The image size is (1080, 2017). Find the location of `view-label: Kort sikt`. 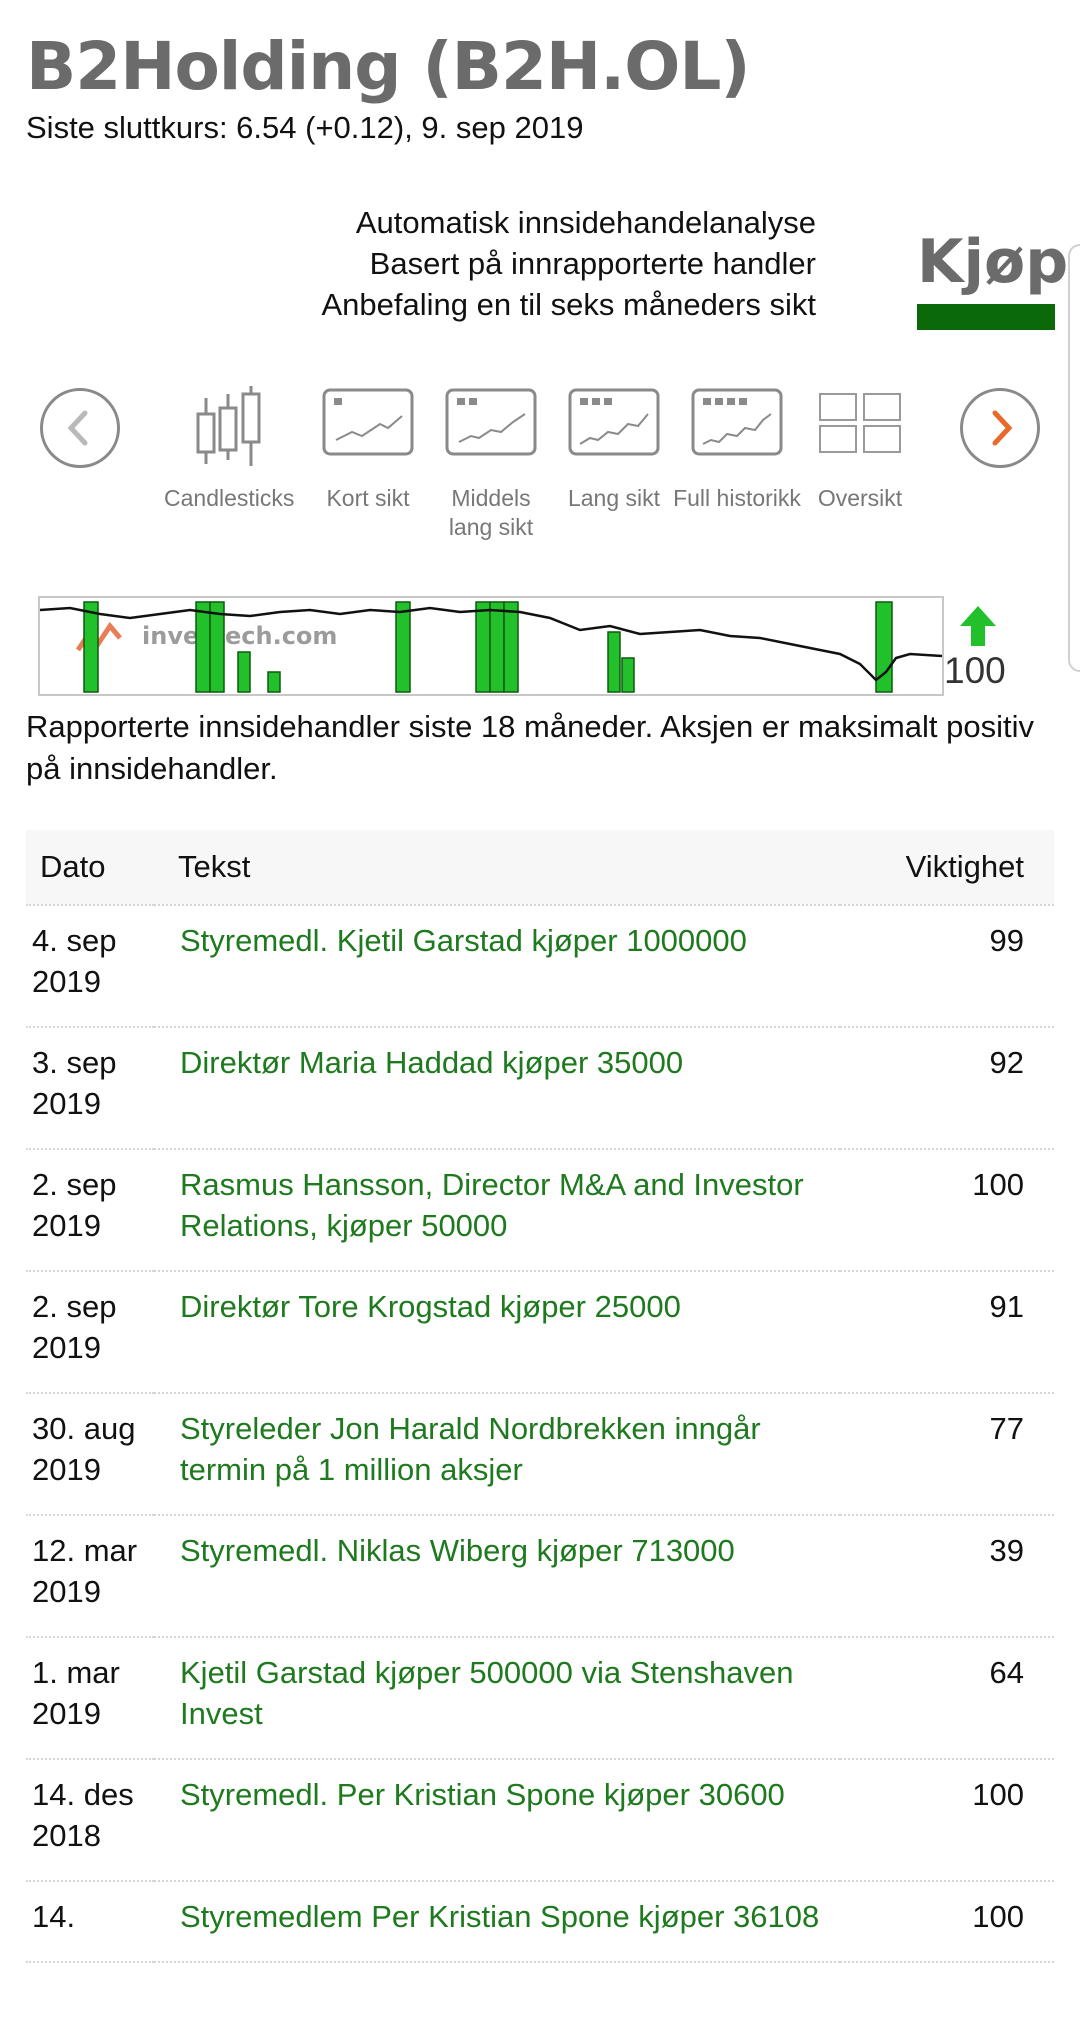

view-label: Kort sikt is located at coordinates (368, 498).